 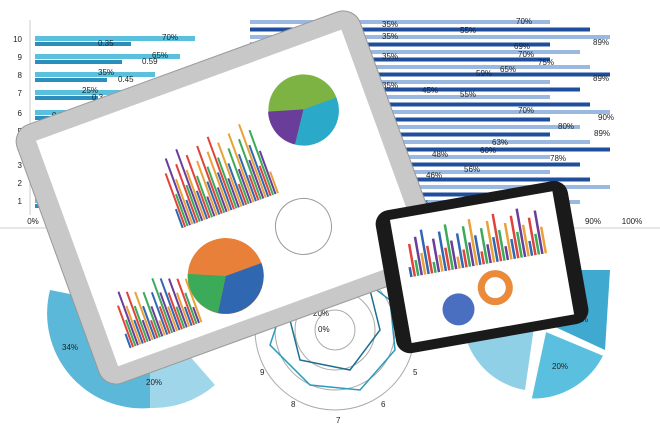 What do you see at coordinates (20, 93) in the screenshot?
I see `row-label: 7` at bounding box center [20, 93].